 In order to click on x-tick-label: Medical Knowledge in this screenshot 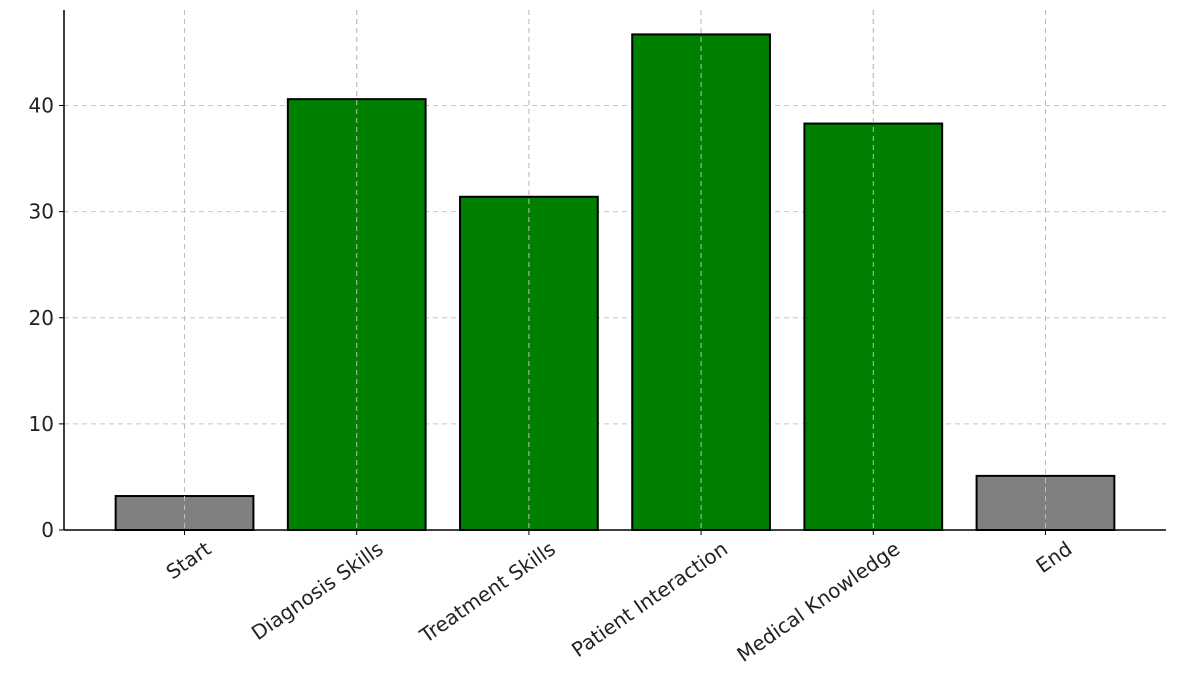, I will do `click(818, 601)`.